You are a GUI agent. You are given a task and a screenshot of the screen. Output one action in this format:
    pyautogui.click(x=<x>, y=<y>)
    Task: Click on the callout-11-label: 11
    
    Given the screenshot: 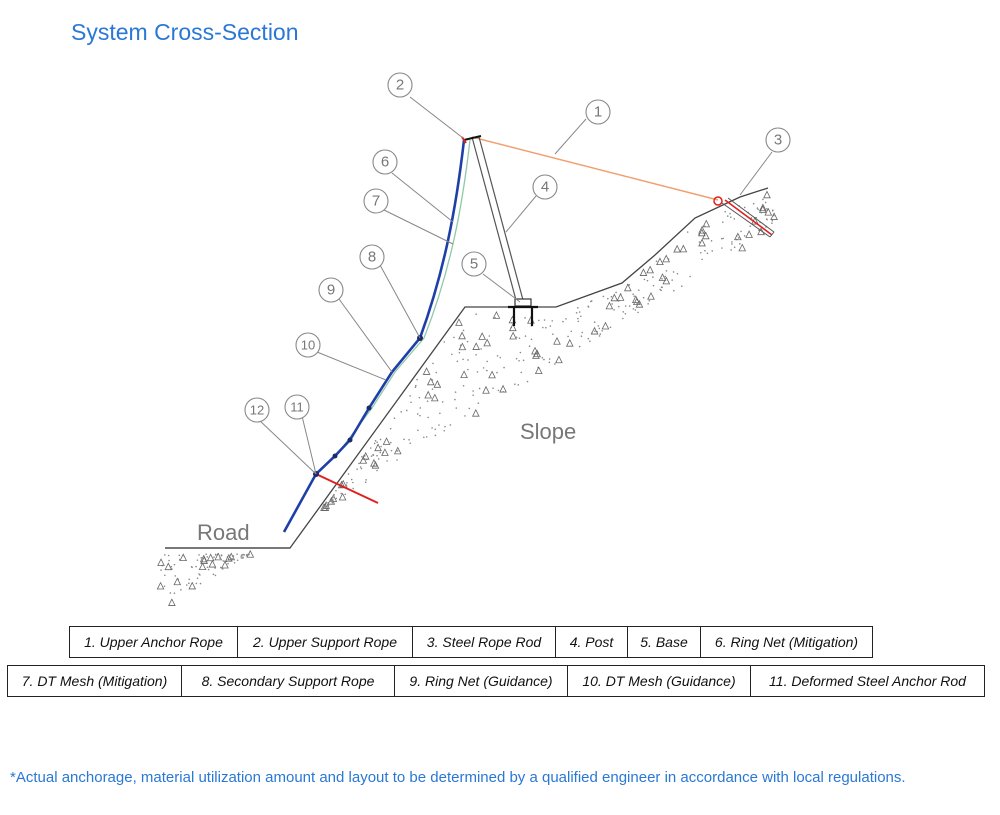 What is the action you would take?
    pyautogui.click(x=297, y=407)
    